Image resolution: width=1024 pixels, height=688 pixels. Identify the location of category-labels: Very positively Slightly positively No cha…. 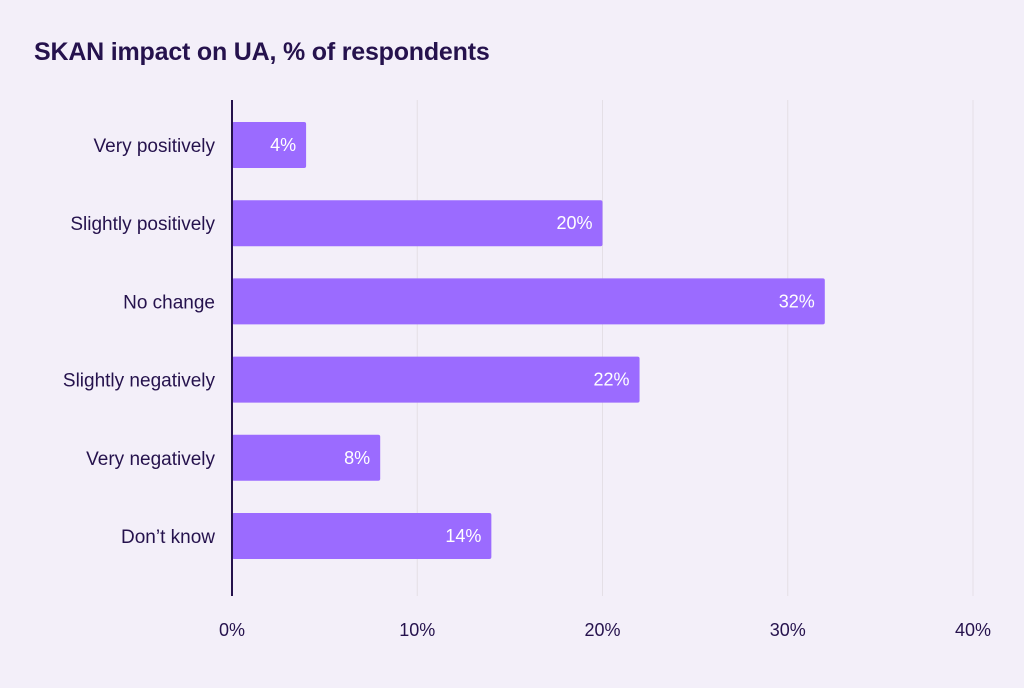
(139, 342).